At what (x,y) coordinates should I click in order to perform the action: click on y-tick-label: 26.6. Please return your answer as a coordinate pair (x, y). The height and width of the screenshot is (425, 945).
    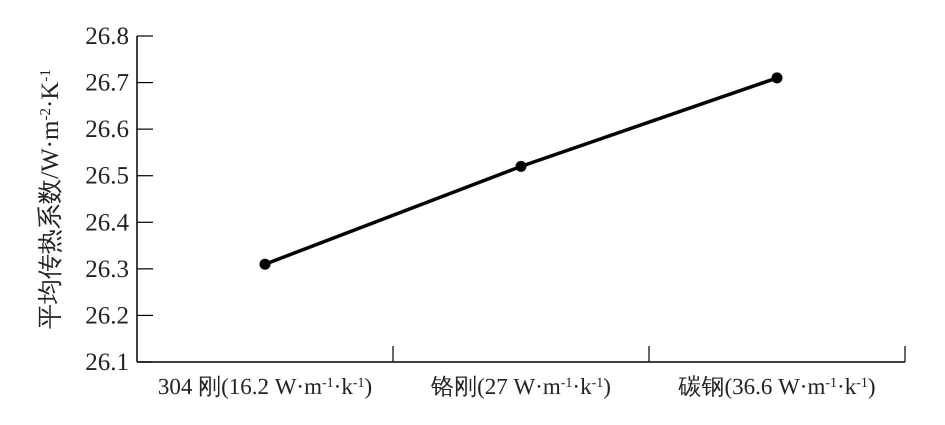
    Looking at the image, I should click on (107, 130).